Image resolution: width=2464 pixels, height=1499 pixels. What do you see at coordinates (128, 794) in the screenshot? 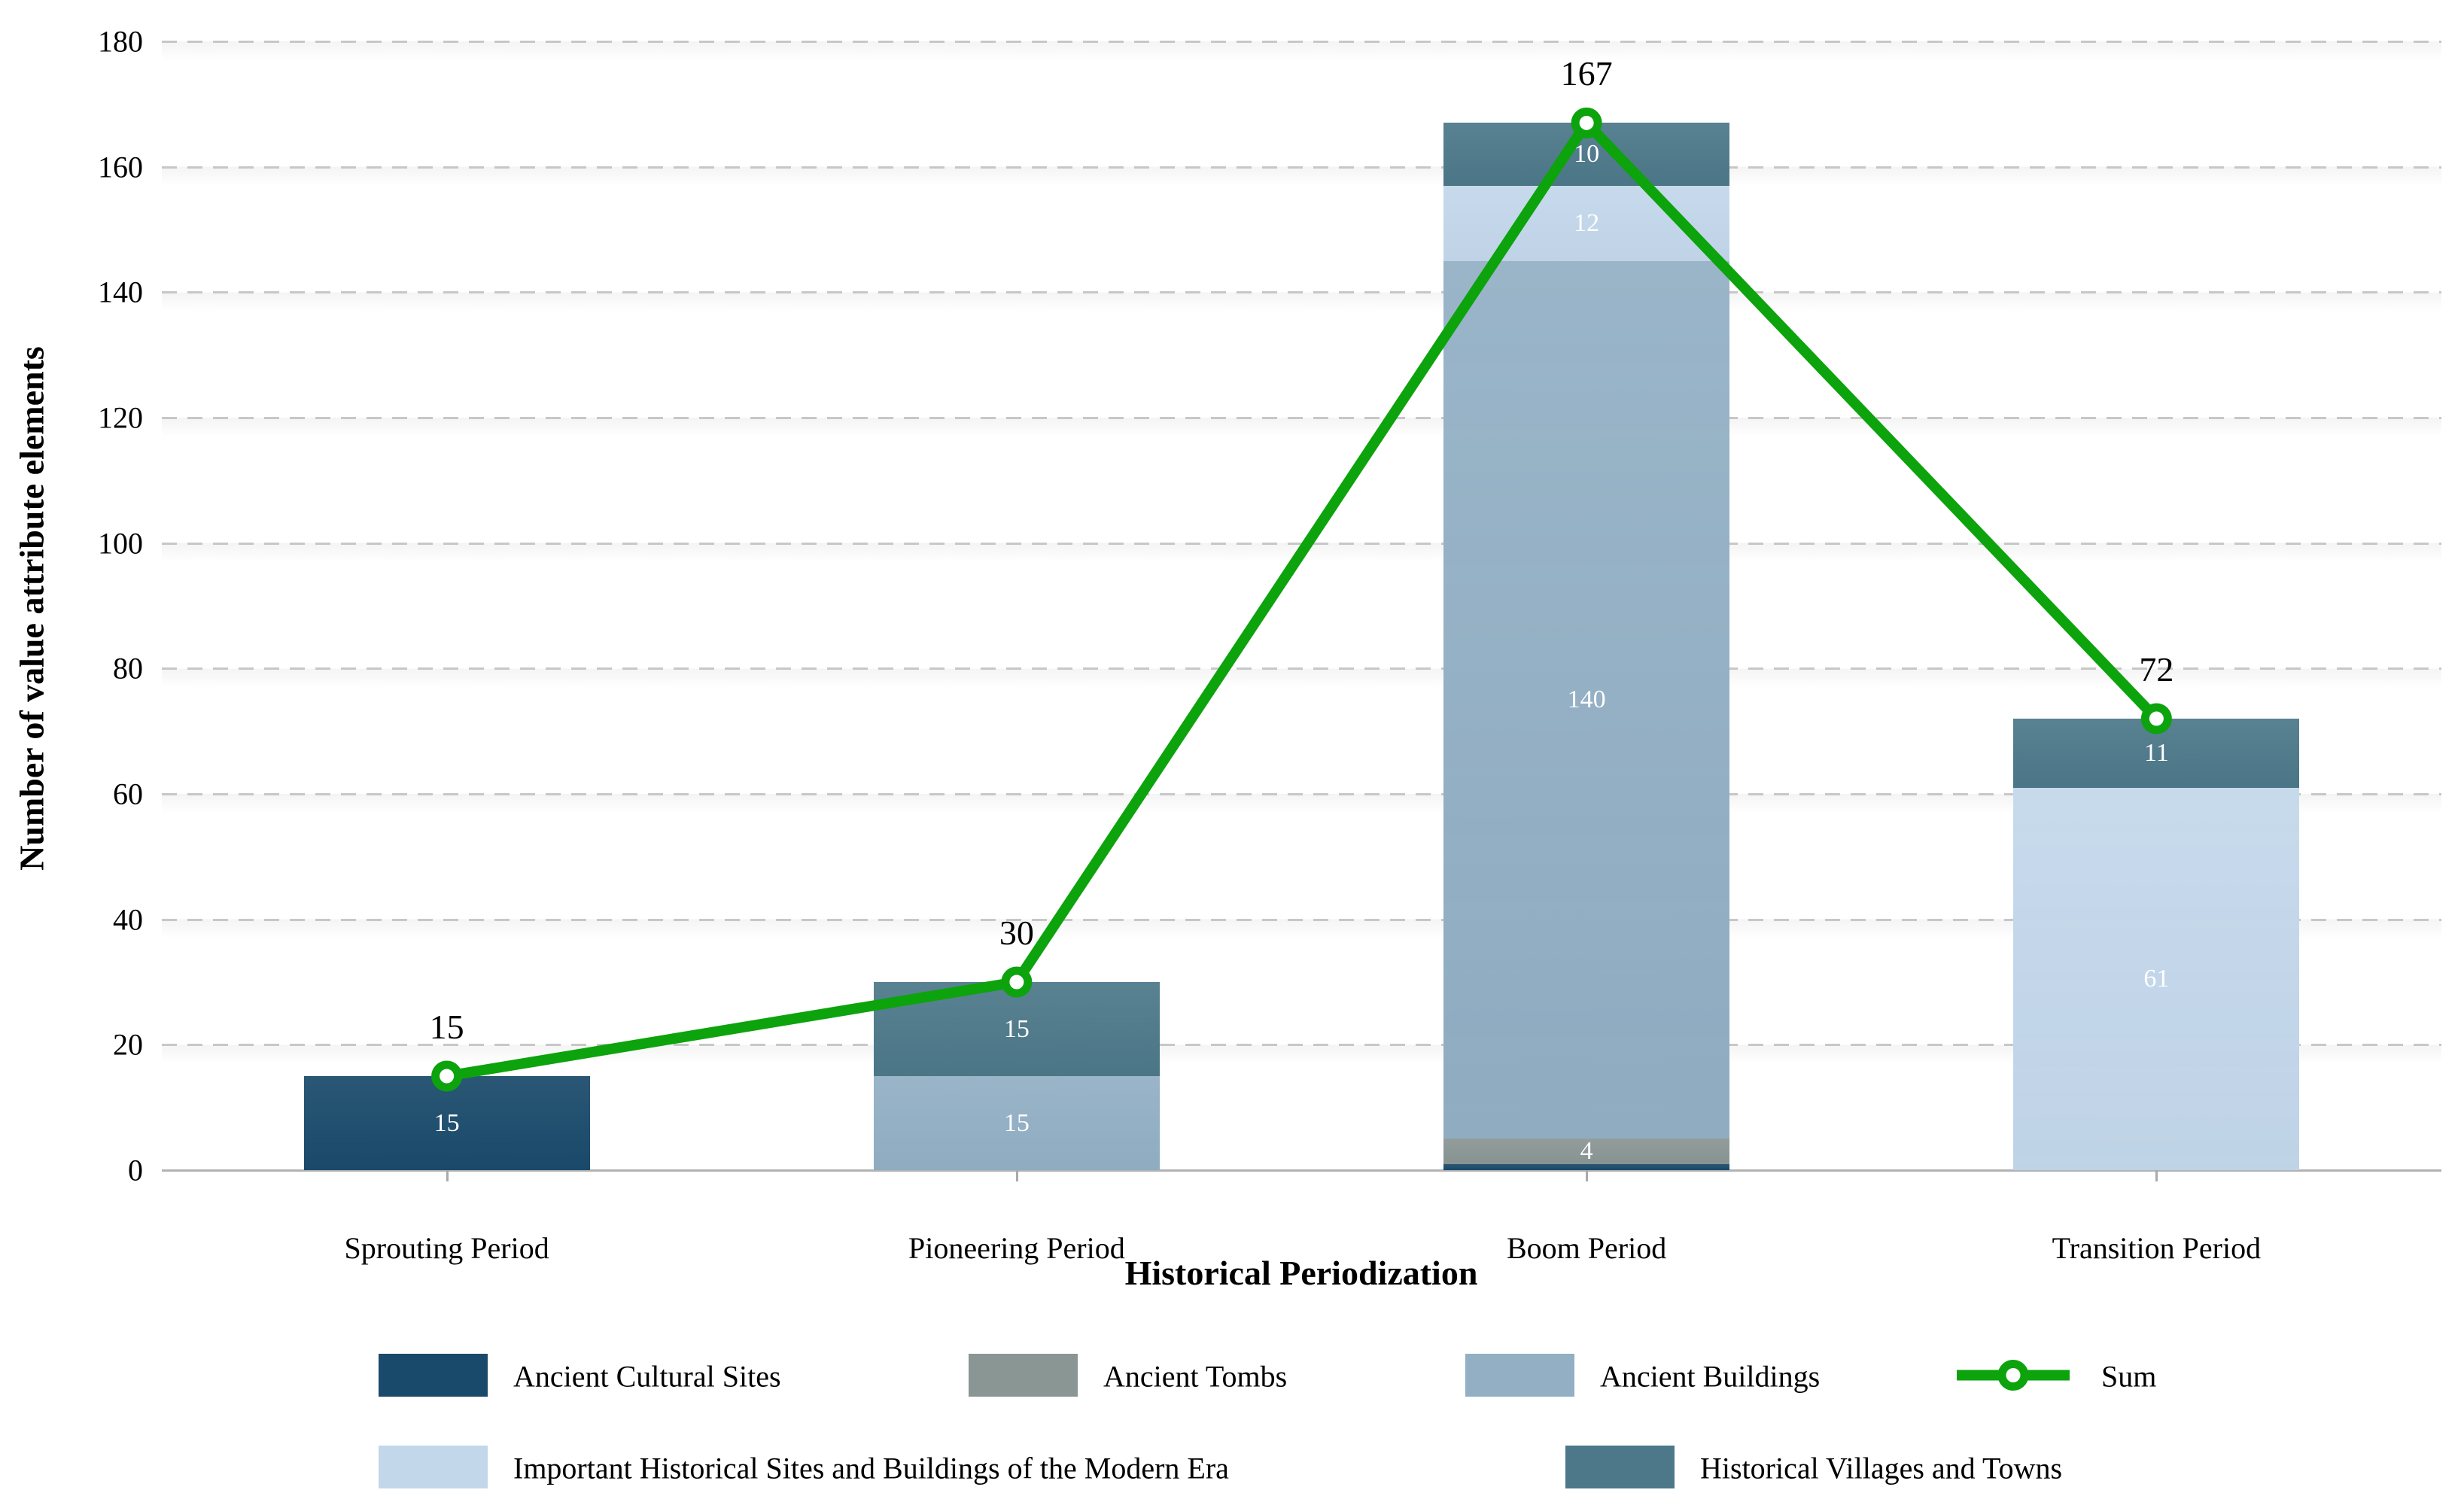
I see `y-tick-label-60: 60` at bounding box center [128, 794].